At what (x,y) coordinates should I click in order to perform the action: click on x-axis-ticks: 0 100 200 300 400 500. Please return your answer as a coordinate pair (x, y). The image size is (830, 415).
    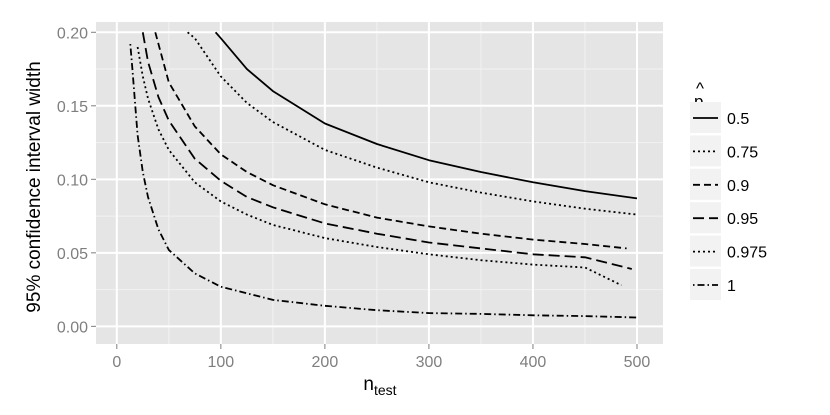
    Looking at the image, I should click on (381, 357).